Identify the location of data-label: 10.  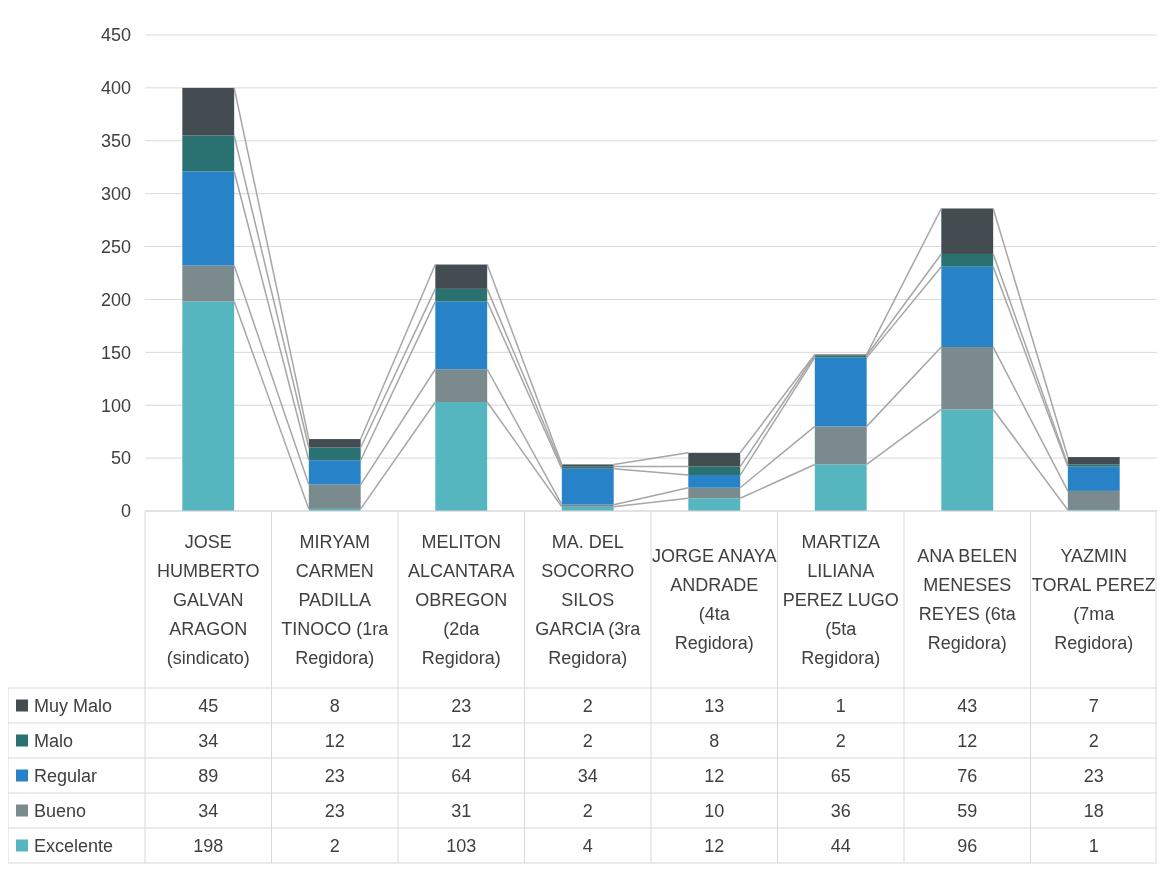
(714, 810).